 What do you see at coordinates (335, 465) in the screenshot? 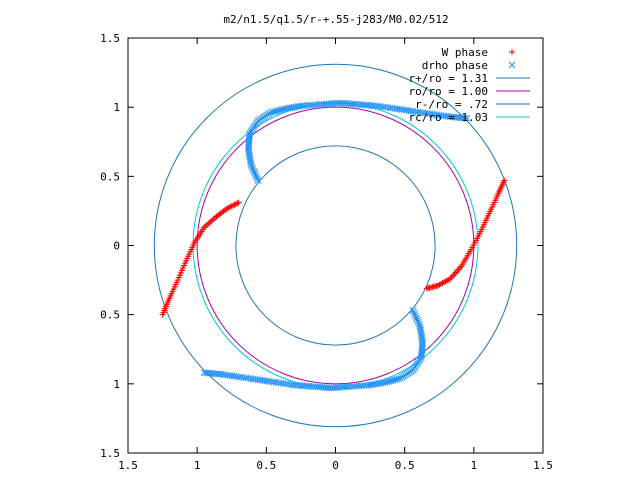
I see `x-tick-label: 0` at bounding box center [335, 465].